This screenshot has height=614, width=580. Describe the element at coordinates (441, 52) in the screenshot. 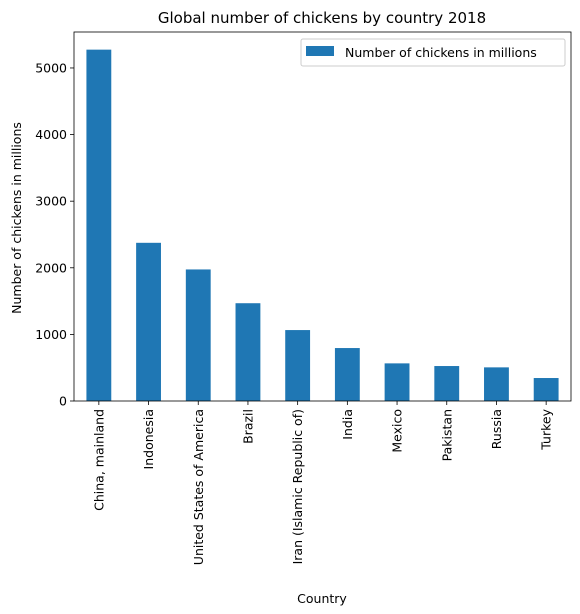

I see `legend-label: Number of chickens in millions` at that location.